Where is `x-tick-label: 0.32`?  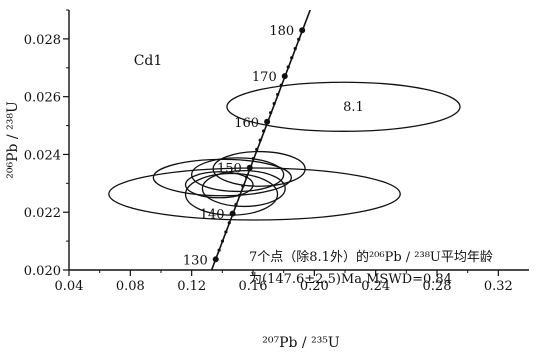 x-tick-label: 0.32 is located at coordinates (498, 286).